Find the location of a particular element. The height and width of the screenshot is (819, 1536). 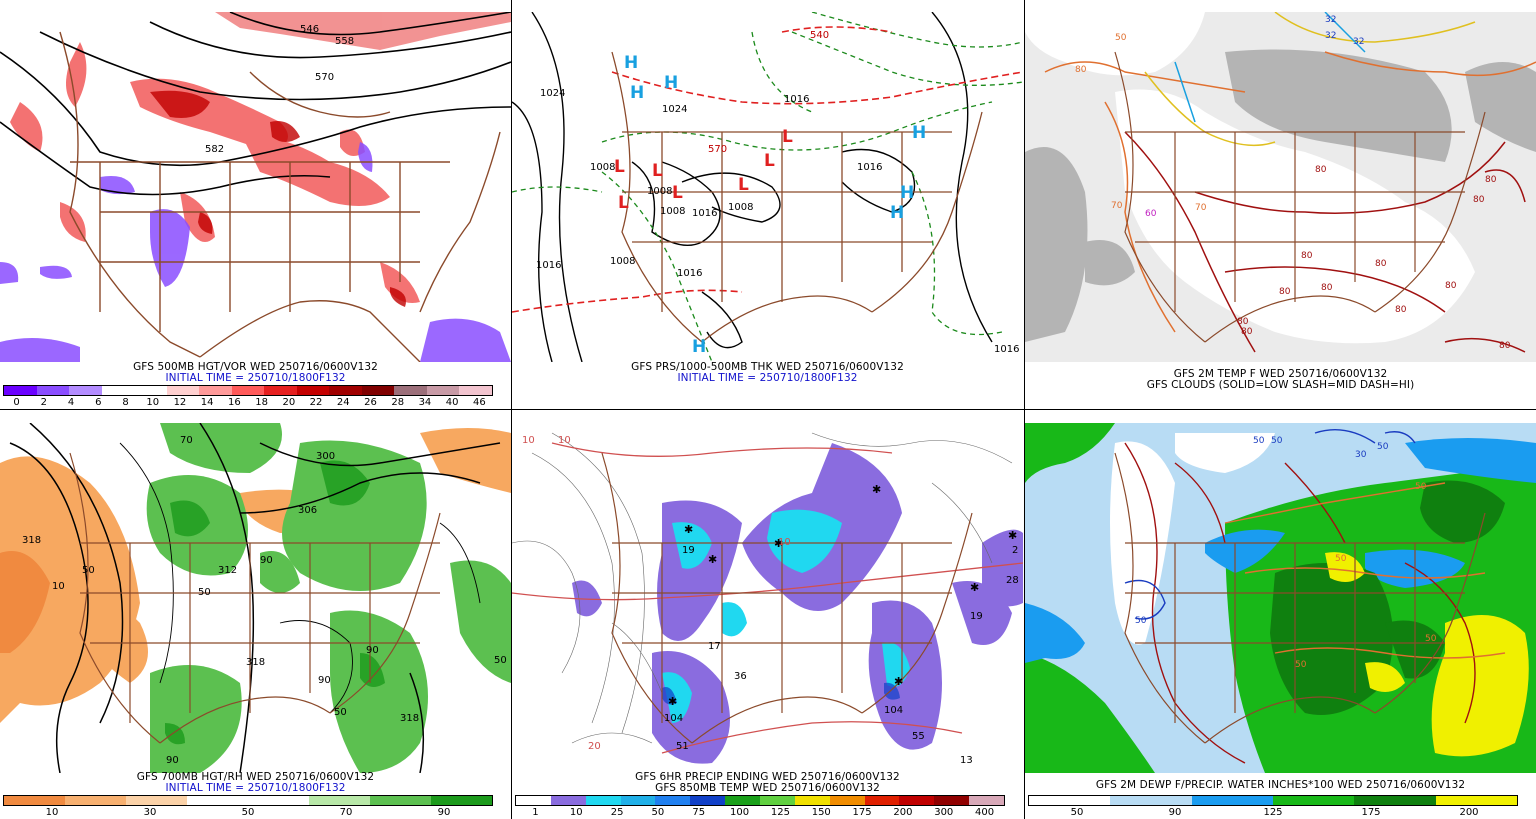

contour-label: 13 is located at coordinates (966, 760).